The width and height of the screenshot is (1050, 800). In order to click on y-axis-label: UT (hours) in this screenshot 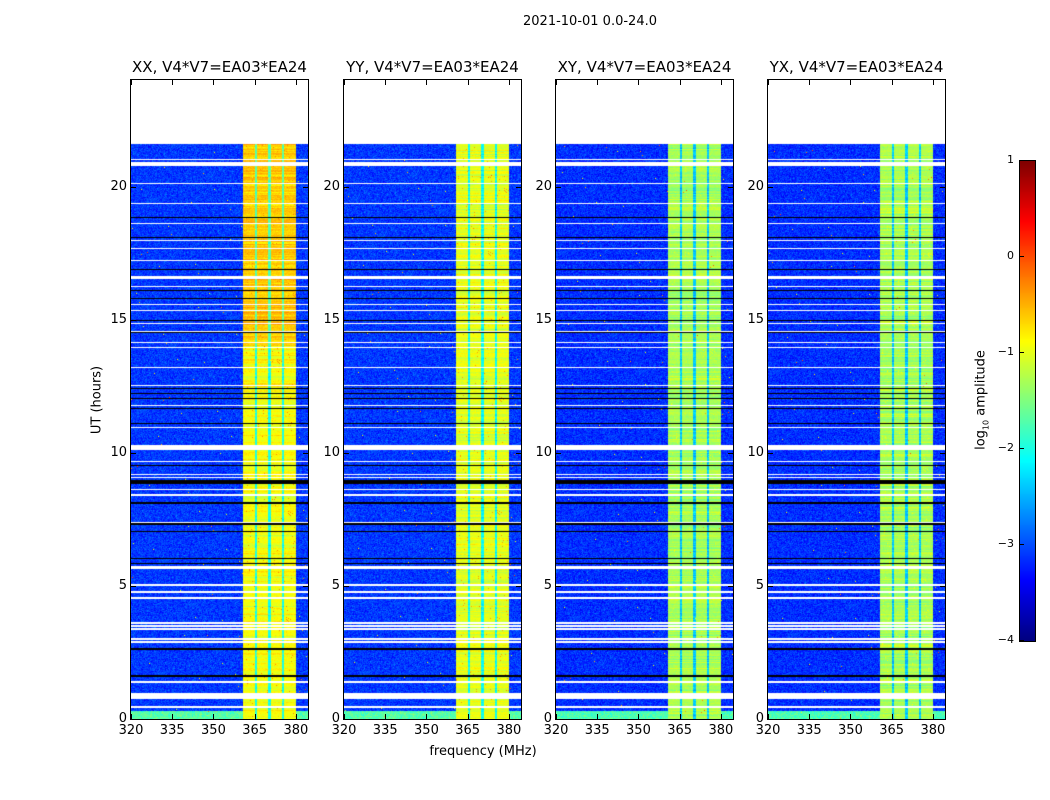, I will do `click(97, 400)`.